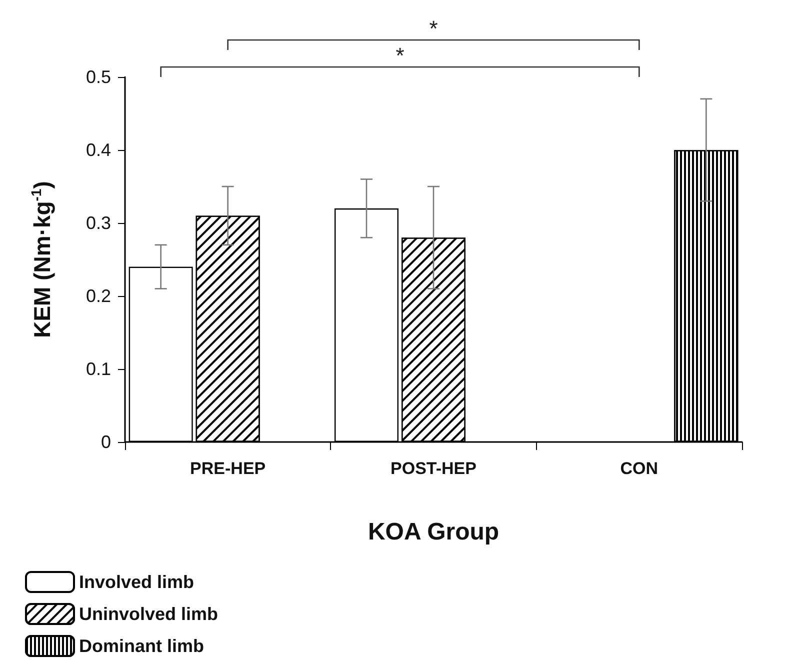 The height and width of the screenshot is (666, 787). What do you see at coordinates (98, 296) in the screenshot?
I see `y-tick-label: 0.2` at bounding box center [98, 296].